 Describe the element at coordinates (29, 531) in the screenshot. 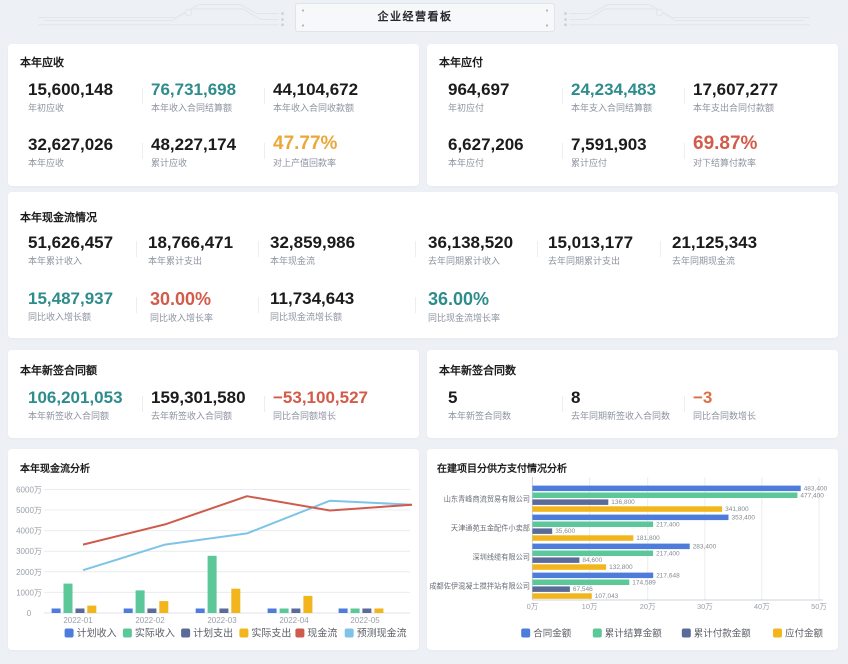

I see `svg-text: 4000万` at that location.